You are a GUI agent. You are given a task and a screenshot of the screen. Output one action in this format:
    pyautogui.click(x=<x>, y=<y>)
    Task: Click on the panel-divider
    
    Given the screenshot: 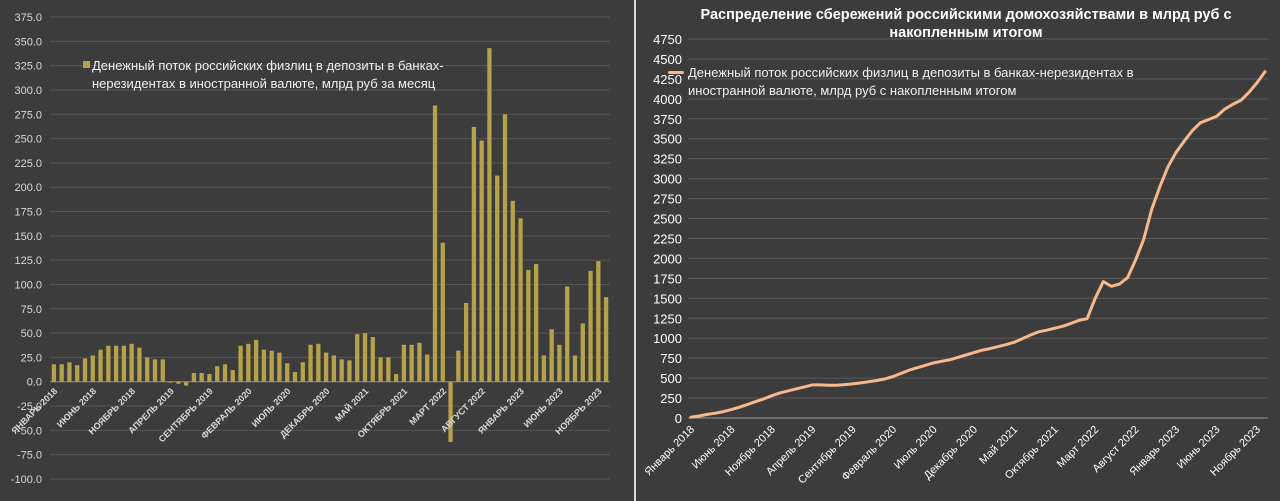 What is the action you would take?
    pyautogui.click(x=635, y=250)
    